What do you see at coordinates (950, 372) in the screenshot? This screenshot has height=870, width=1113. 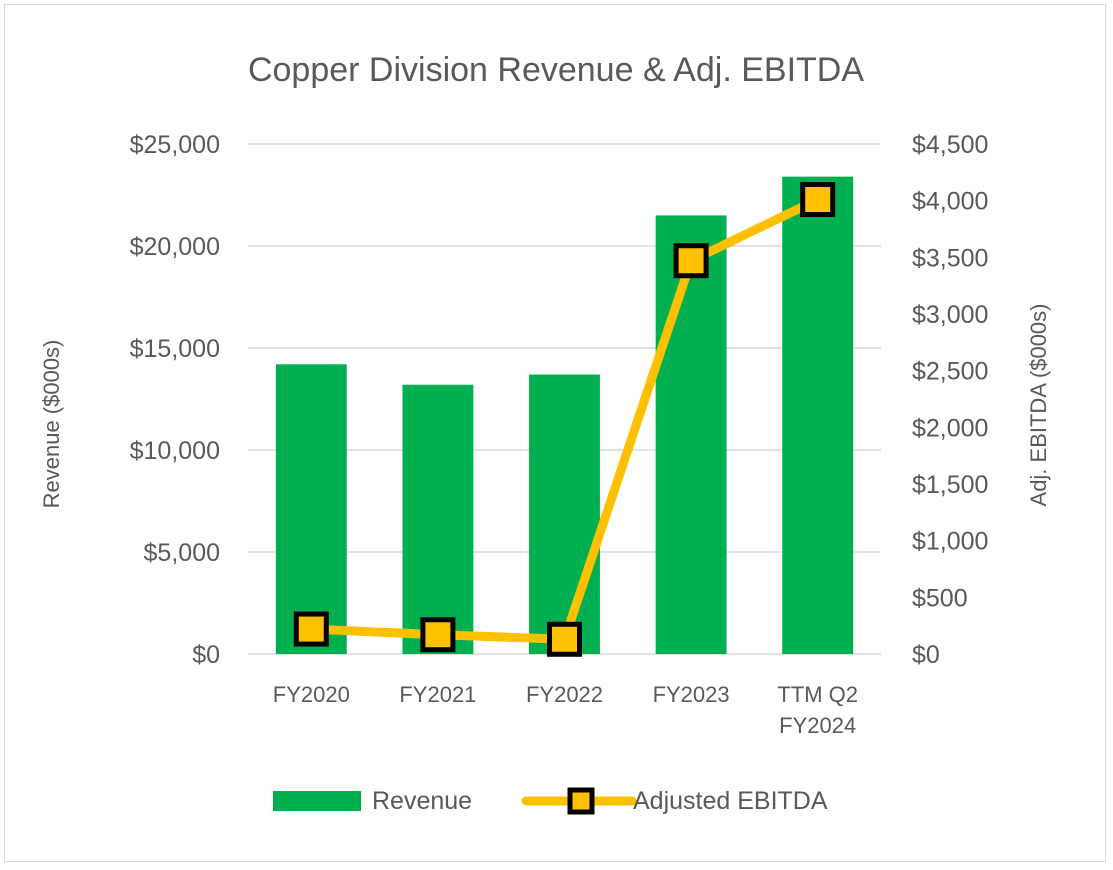 I see `y-right-tick-label: $2,500` at bounding box center [950, 372].